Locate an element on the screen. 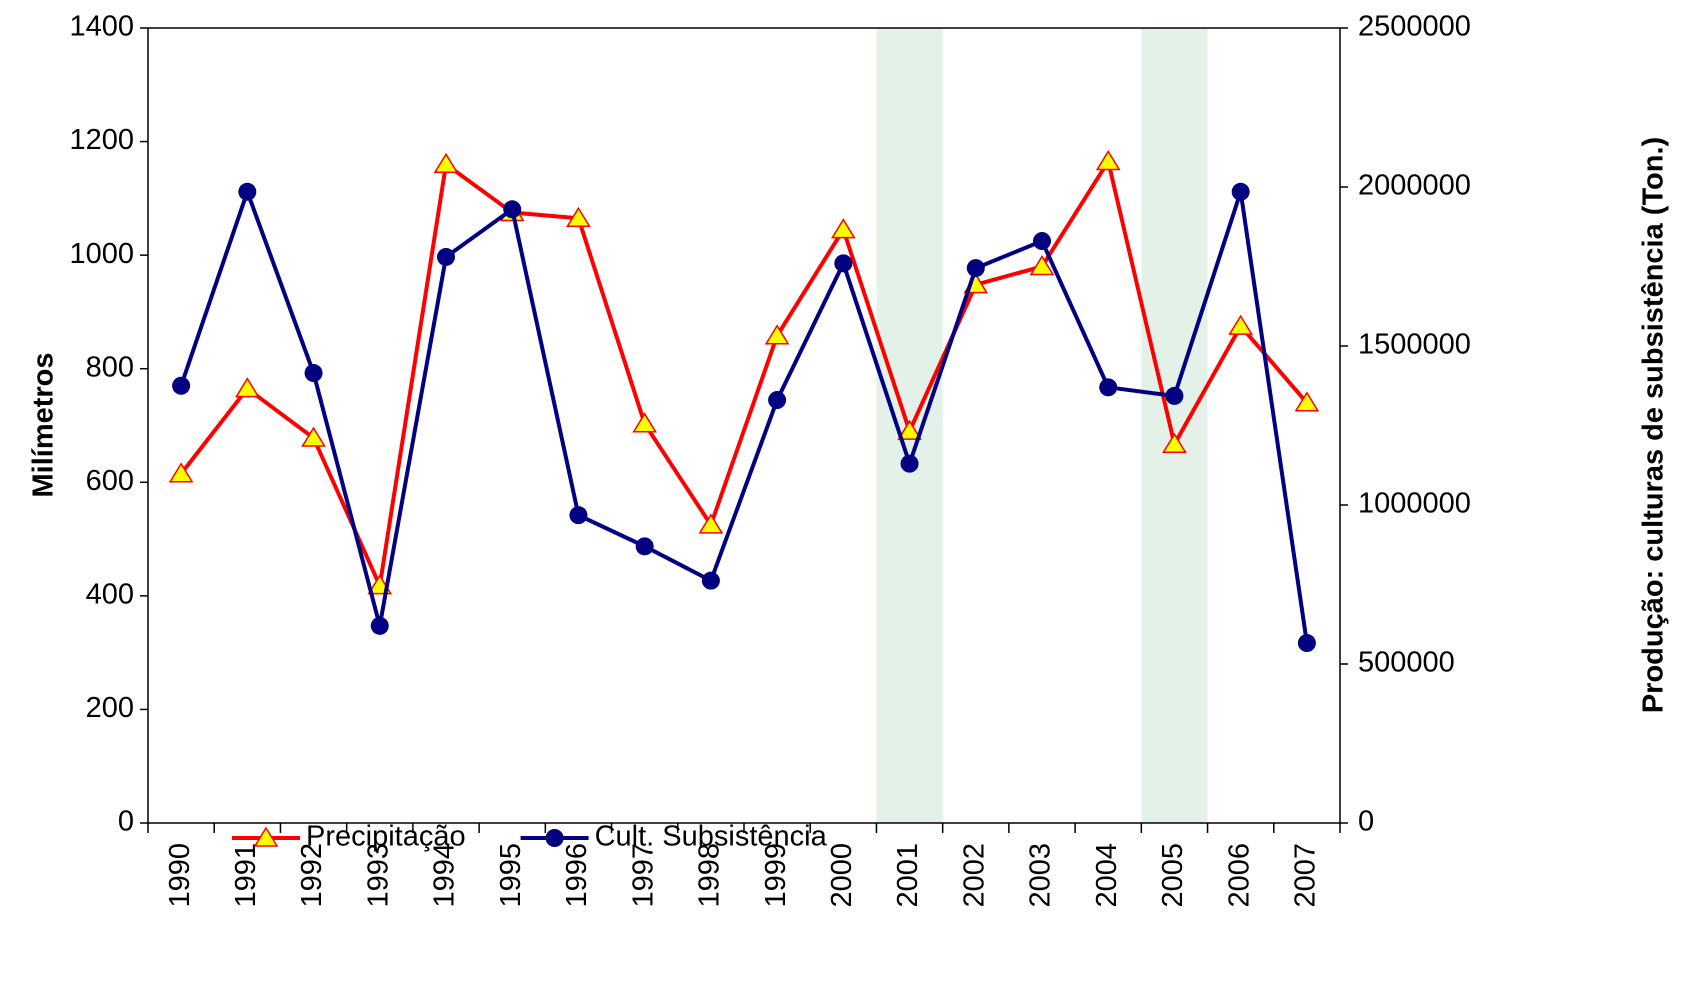  highlight-band is located at coordinates (1174, 425).